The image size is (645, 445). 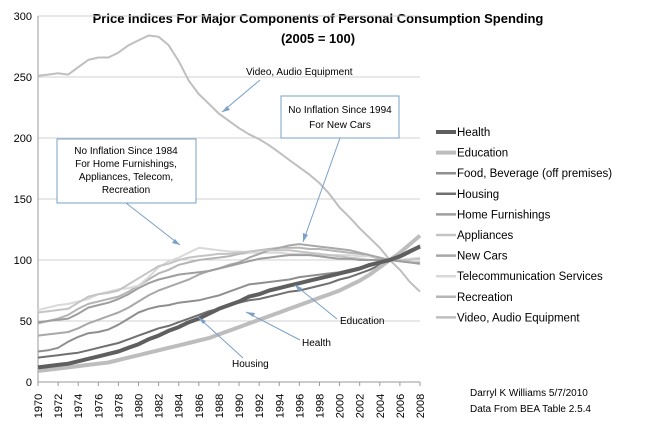 I want to click on legend-label: Appliances, so click(x=485, y=236).